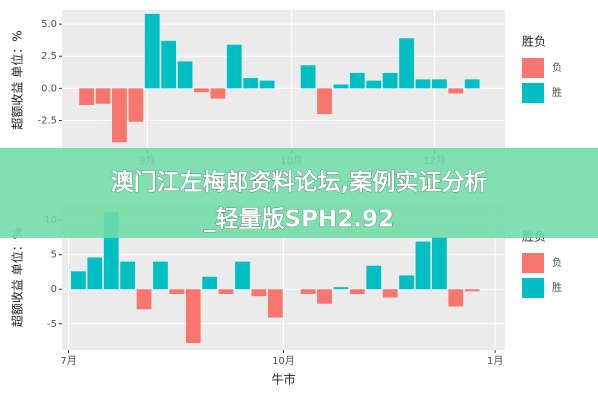 The height and width of the screenshot is (400, 598). What do you see at coordinates (283, 361) in the screenshot?
I see `x-tick-label: 10月` at bounding box center [283, 361].